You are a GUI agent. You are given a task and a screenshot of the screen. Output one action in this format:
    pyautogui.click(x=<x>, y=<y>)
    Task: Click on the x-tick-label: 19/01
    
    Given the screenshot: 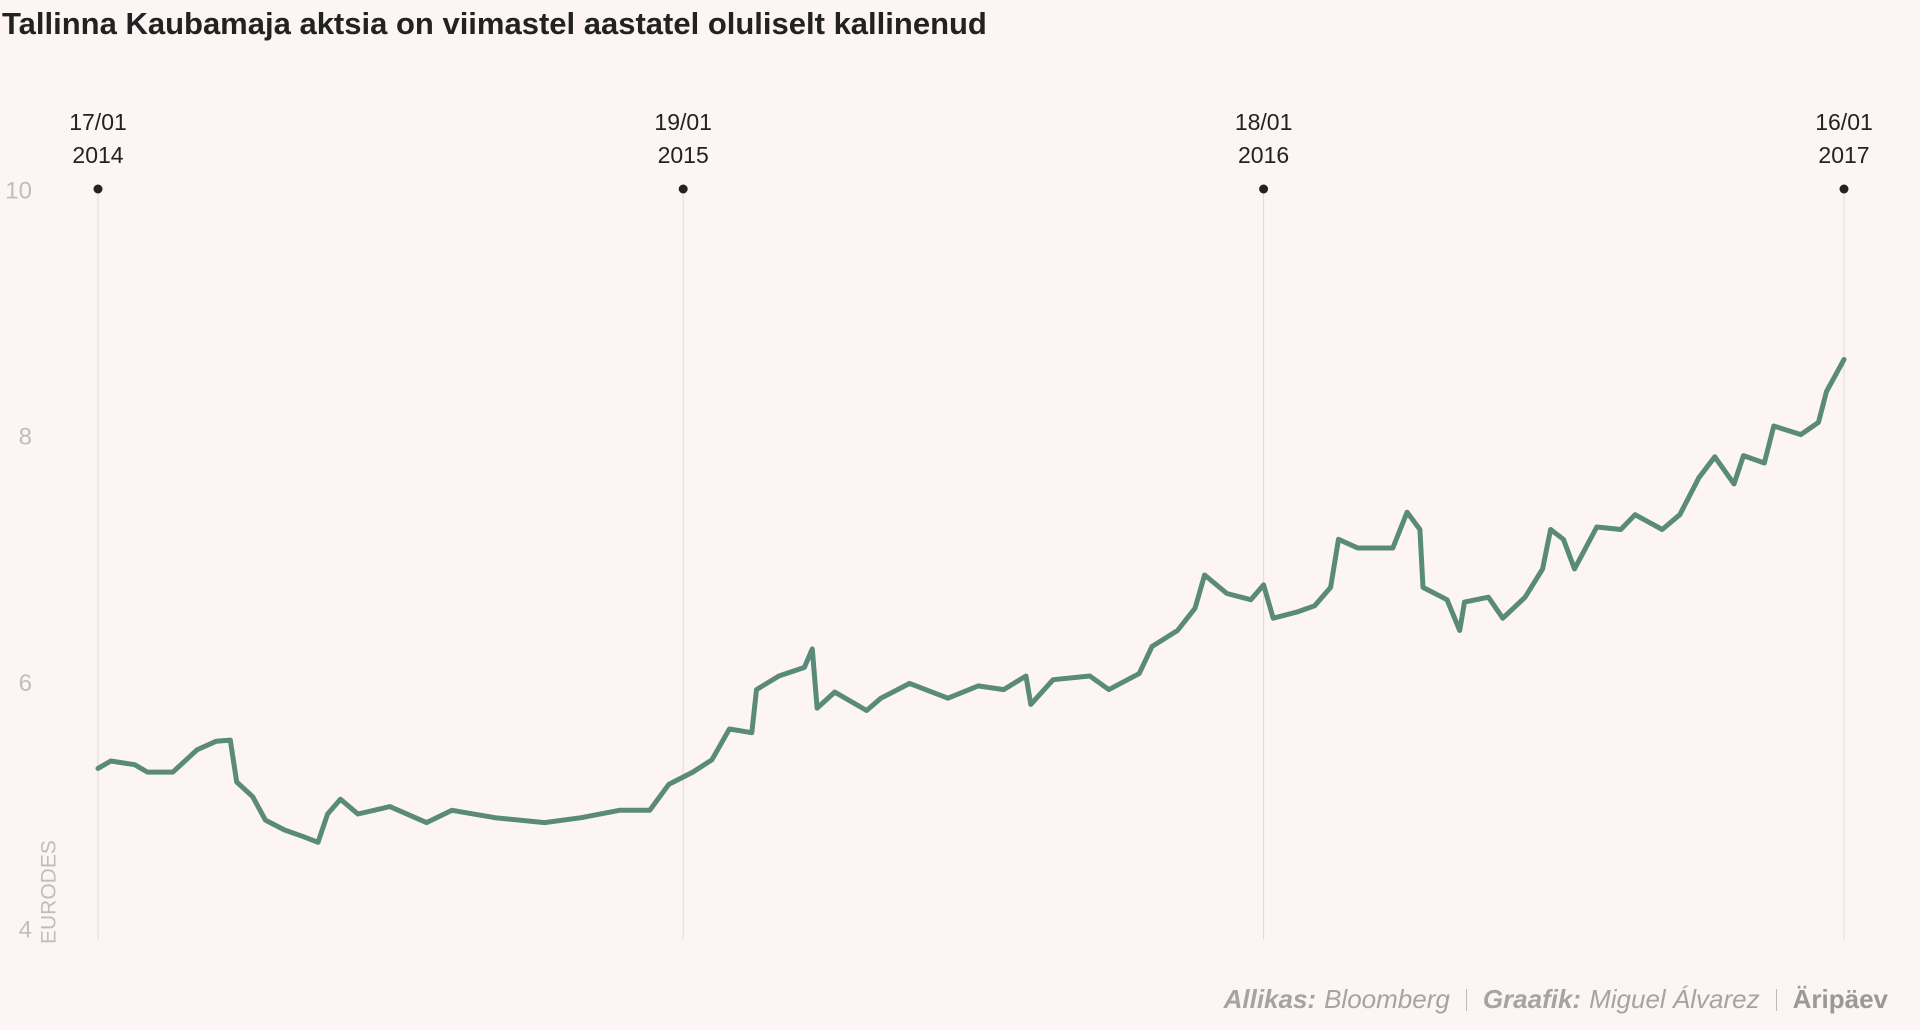 What is the action you would take?
    pyautogui.click(x=683, y=122)
    